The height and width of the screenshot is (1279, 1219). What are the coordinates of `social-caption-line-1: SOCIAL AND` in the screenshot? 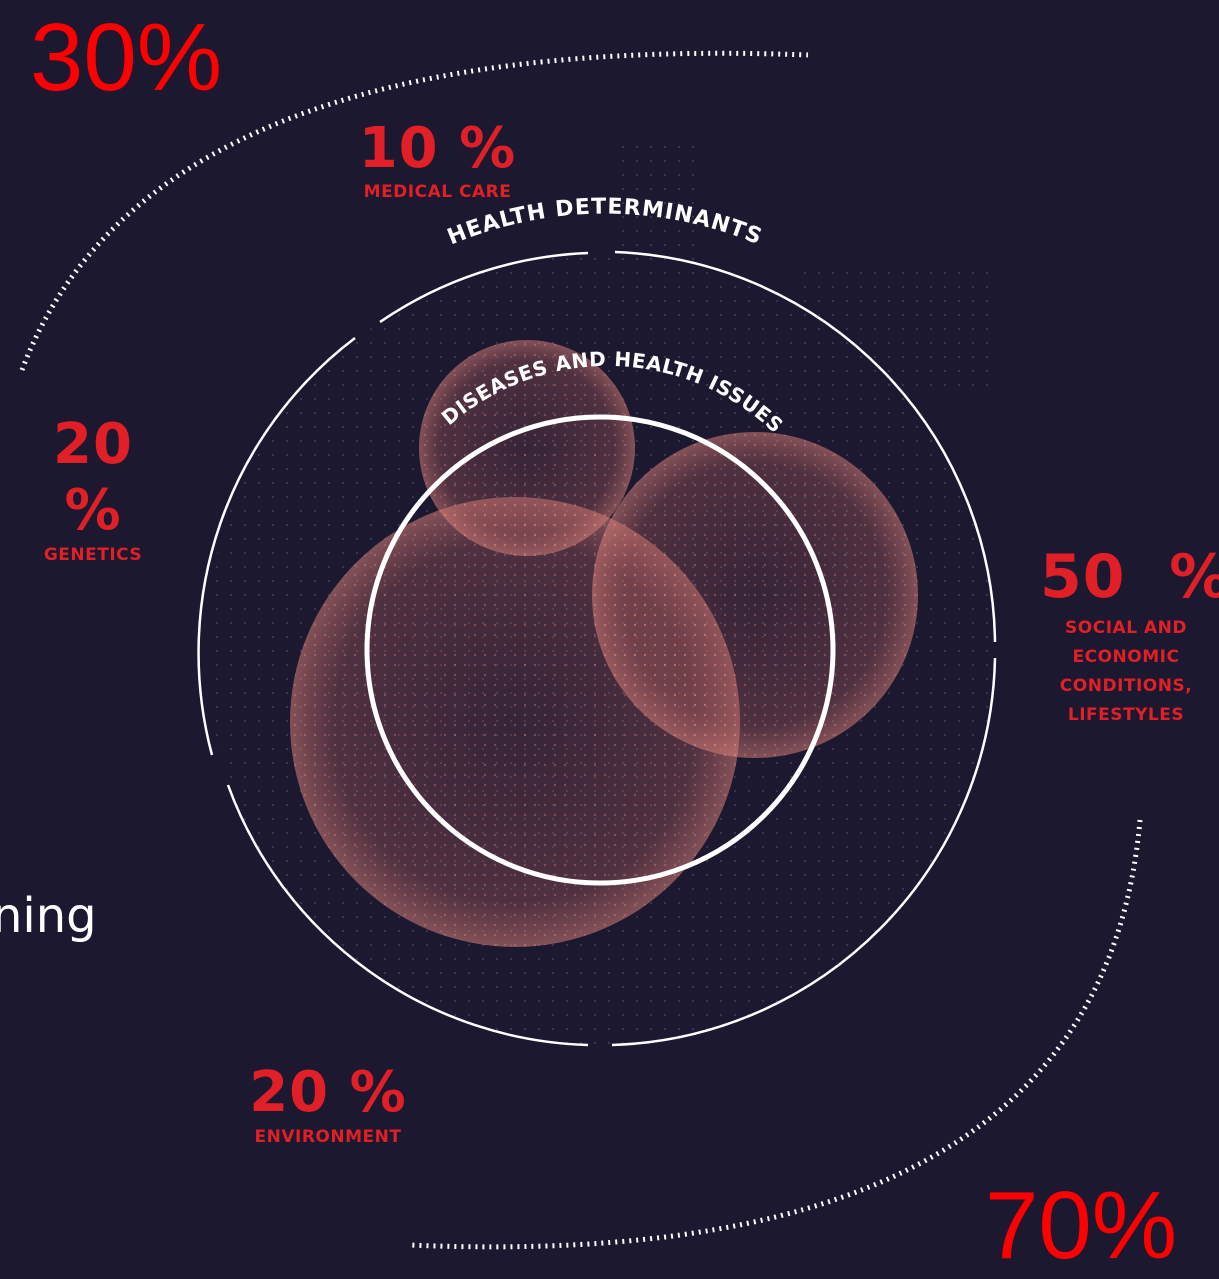 It's located at (1126, 628).